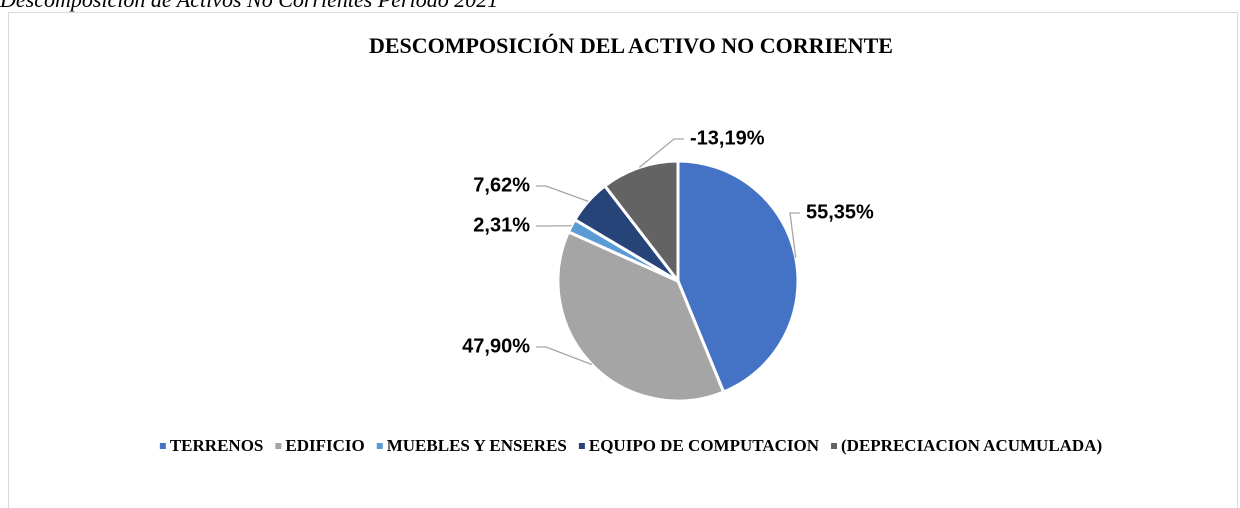 This screenshot has height=508, width=1240. I want to click on data-label: 55,35%, so click(840, 212).